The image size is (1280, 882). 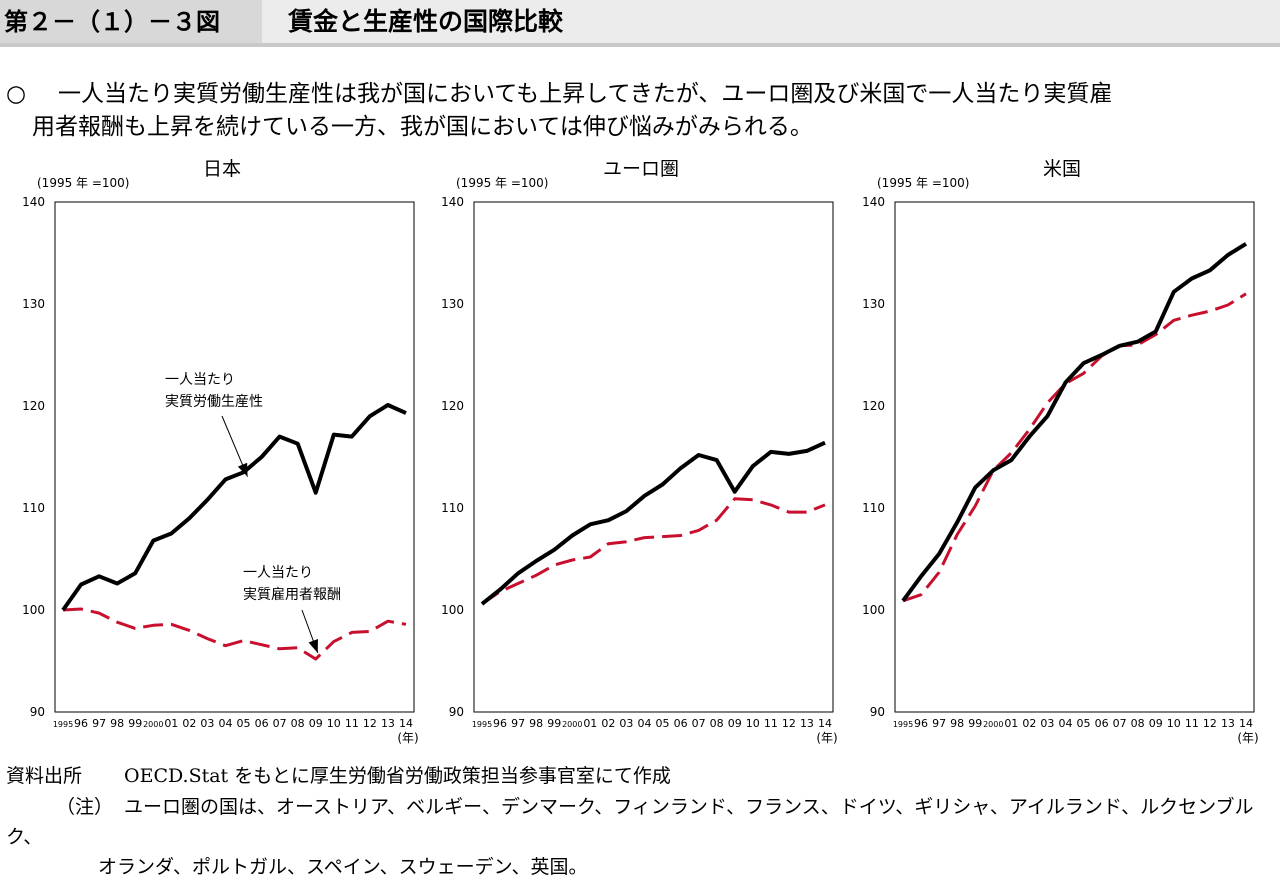 I want to click on chart-title: ユーロ圏, so click(x=641, y=169).